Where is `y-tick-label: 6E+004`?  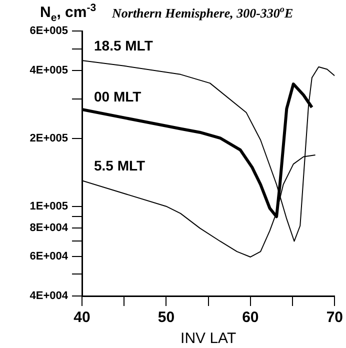
y-tick-label: 6E+004 is located at coordinates (49, 256).